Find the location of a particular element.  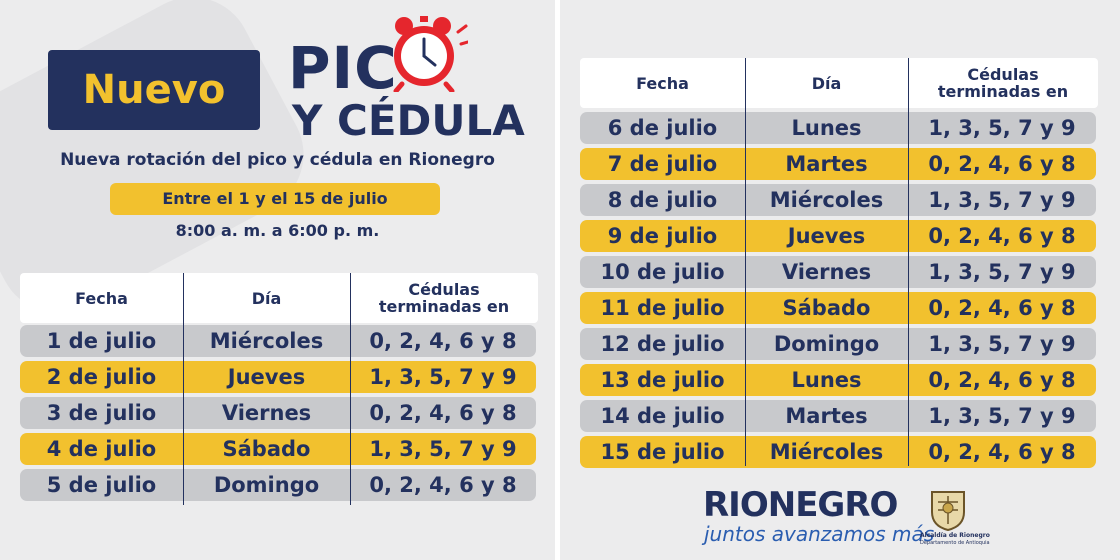

table-row: 1 de julio Miércoles 0, 2, 4, 6 y 8 is located at coordinates (278, 341).